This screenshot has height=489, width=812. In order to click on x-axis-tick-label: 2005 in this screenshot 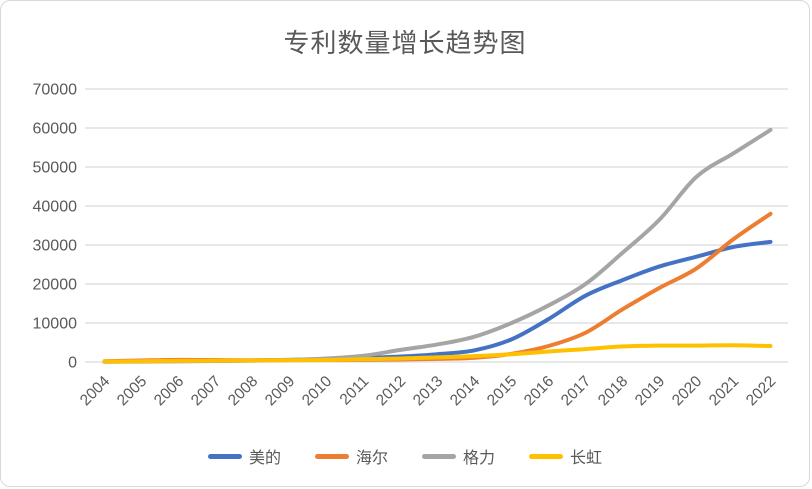, I will do `click(132, 391)`.